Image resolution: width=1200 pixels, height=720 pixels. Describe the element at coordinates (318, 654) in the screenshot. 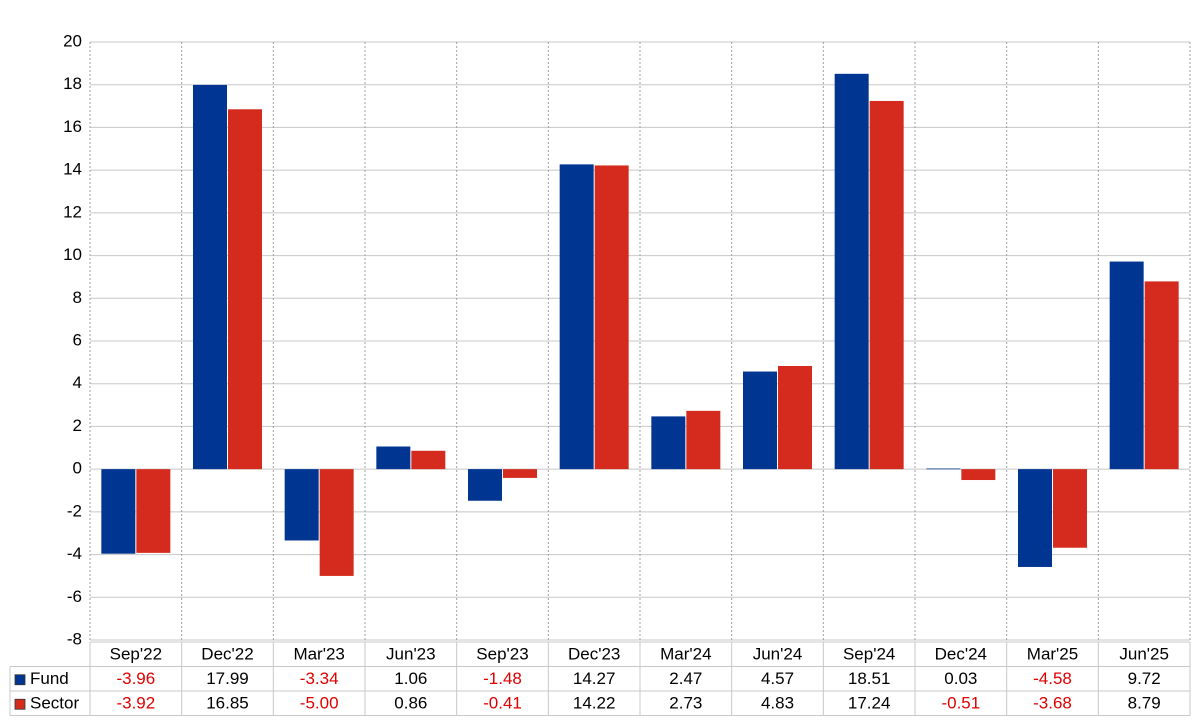

I see `x-tick-label: Mar'23` at that location.